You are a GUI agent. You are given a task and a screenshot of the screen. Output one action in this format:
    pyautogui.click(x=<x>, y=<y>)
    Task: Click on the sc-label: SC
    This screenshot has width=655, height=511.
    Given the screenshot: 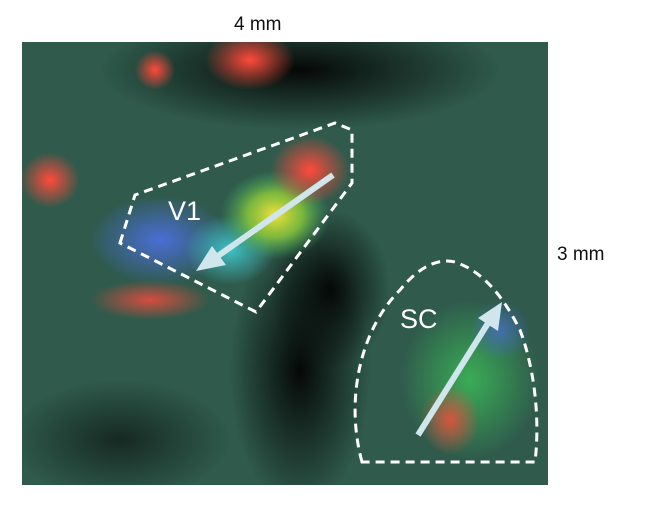 What is the action you would take?
    pyautogui.click(x=419, y=319)
    